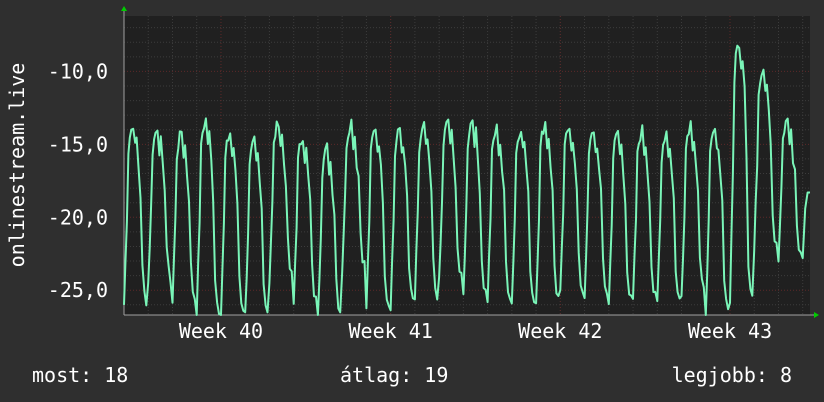 The width and height of the screenshot is (824, 402). Describe the element at coordinates (394, 375) in the screenshot. I see `stat-average: átlag: 19` at that location.